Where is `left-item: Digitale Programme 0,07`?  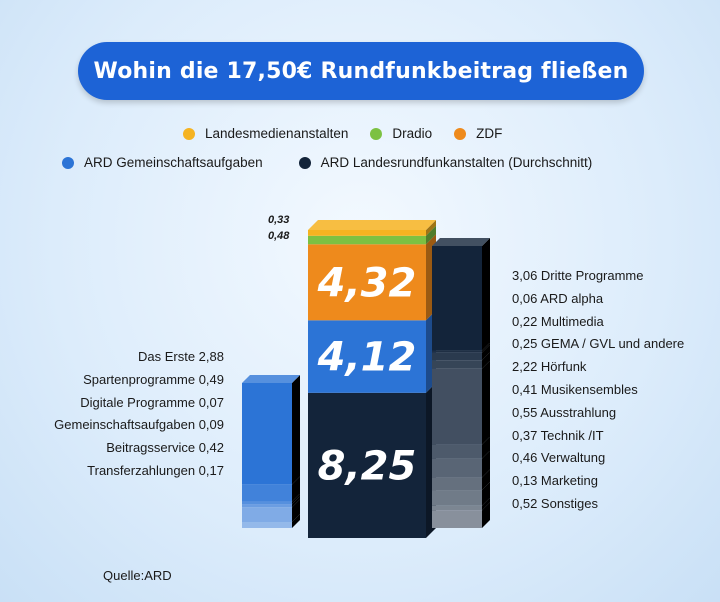
left-item: Digitale Programme 0,07 is located at coordinates (152, 402).